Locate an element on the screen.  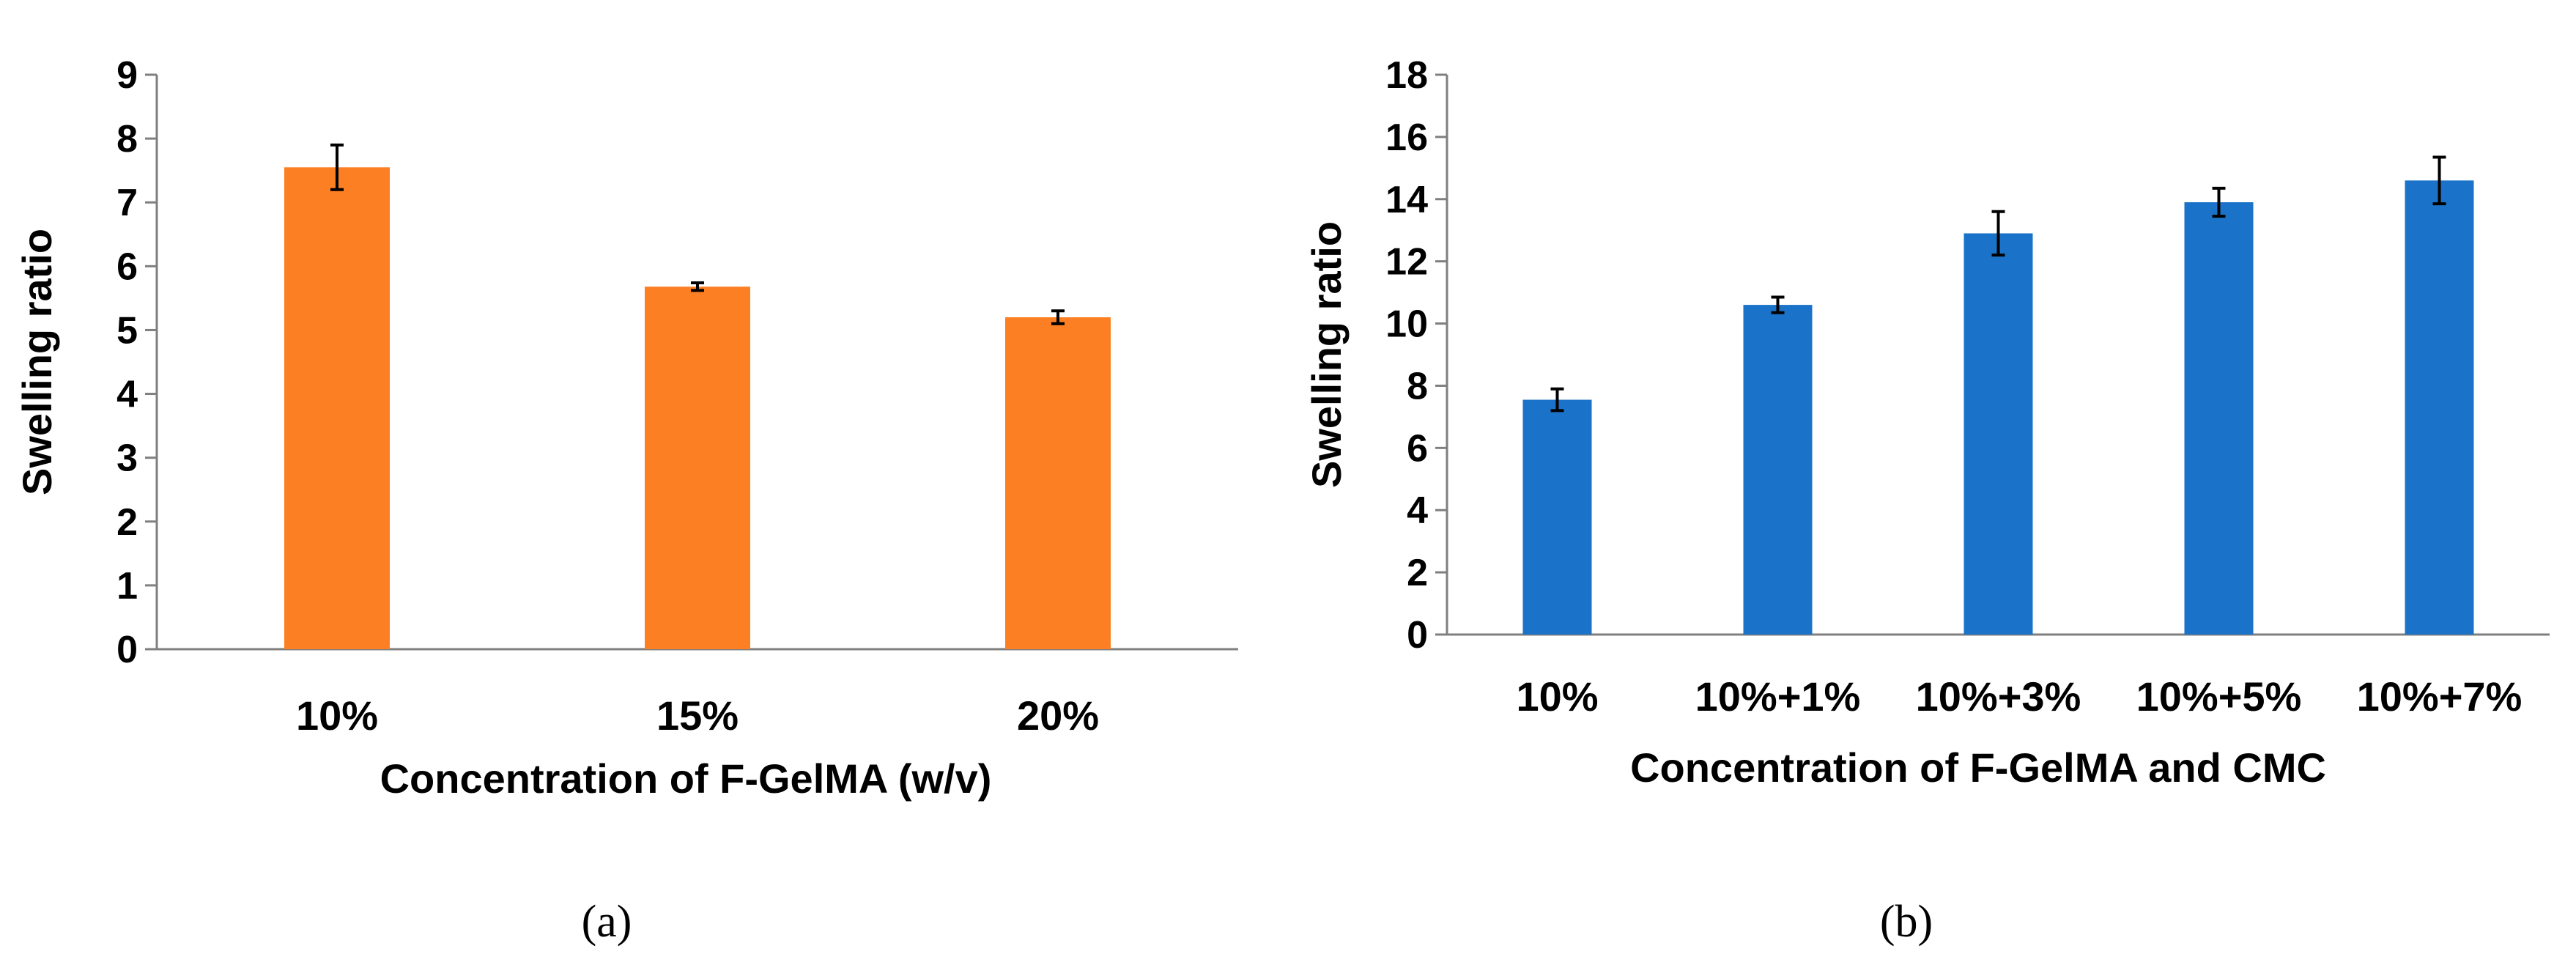
y-tick-label: 18 is located at coordinates (1406, 76).